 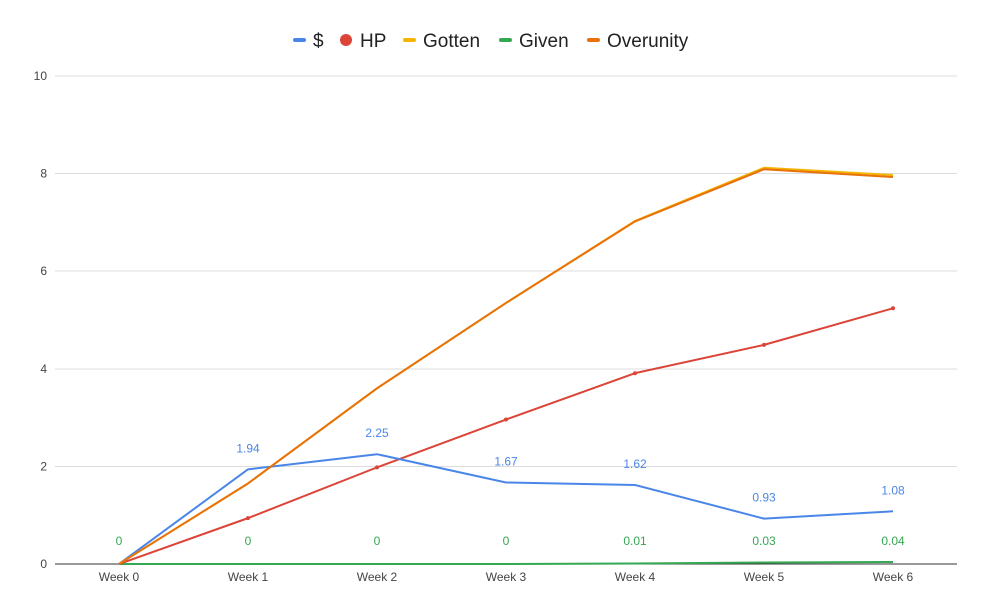 What do you see at coordinates (544, 41) in the screenshot?
I see `legend-label: Given` at bounding box center [544, 41].